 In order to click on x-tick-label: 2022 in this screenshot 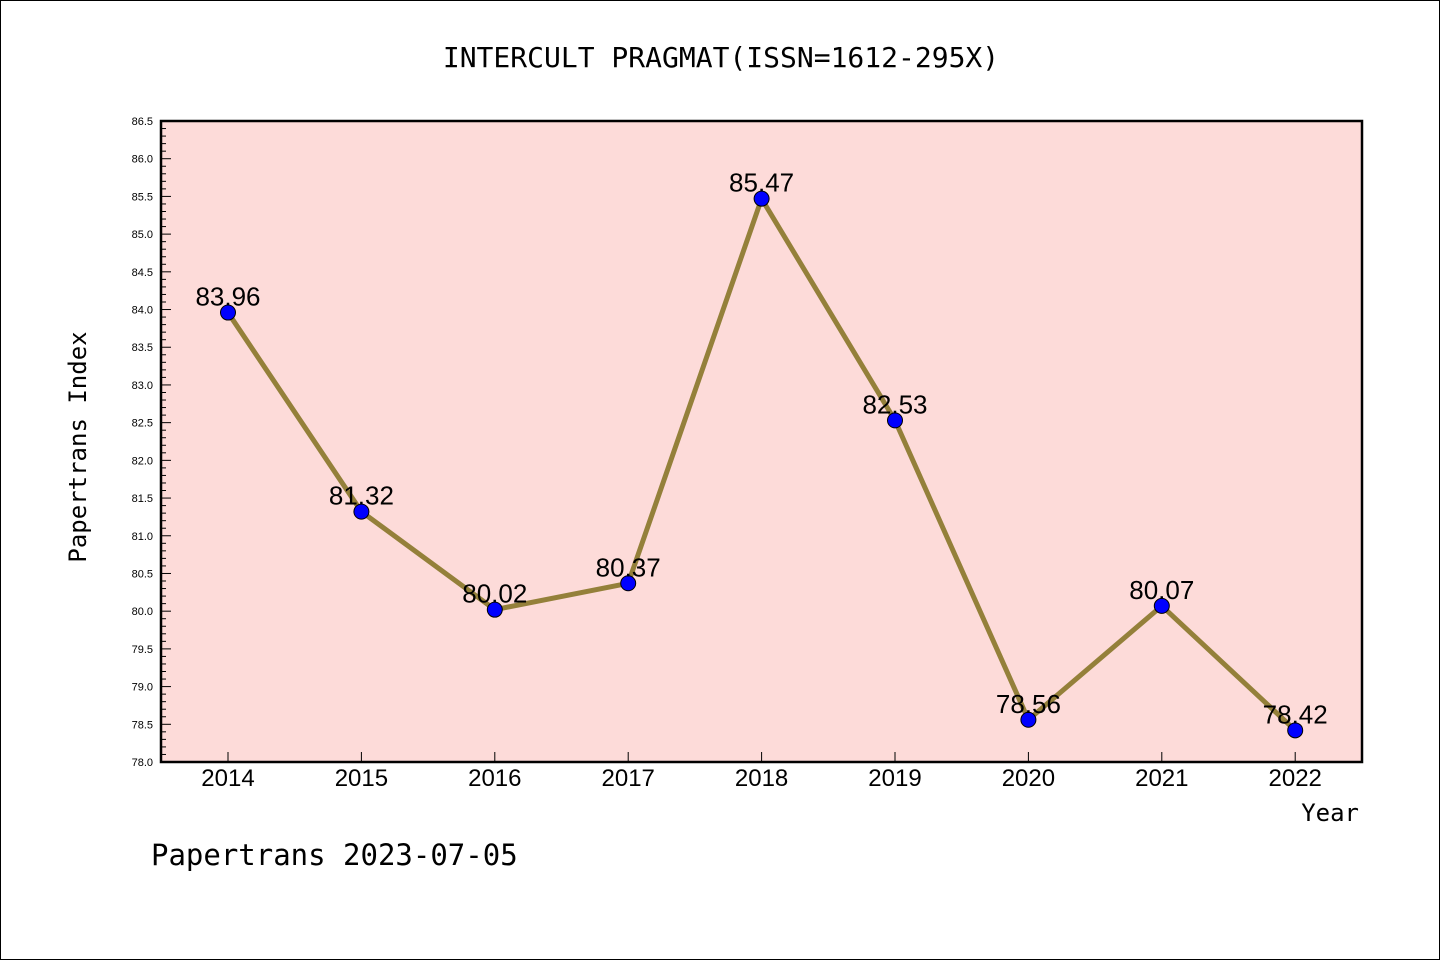, I will do `click(1295, 778)`.